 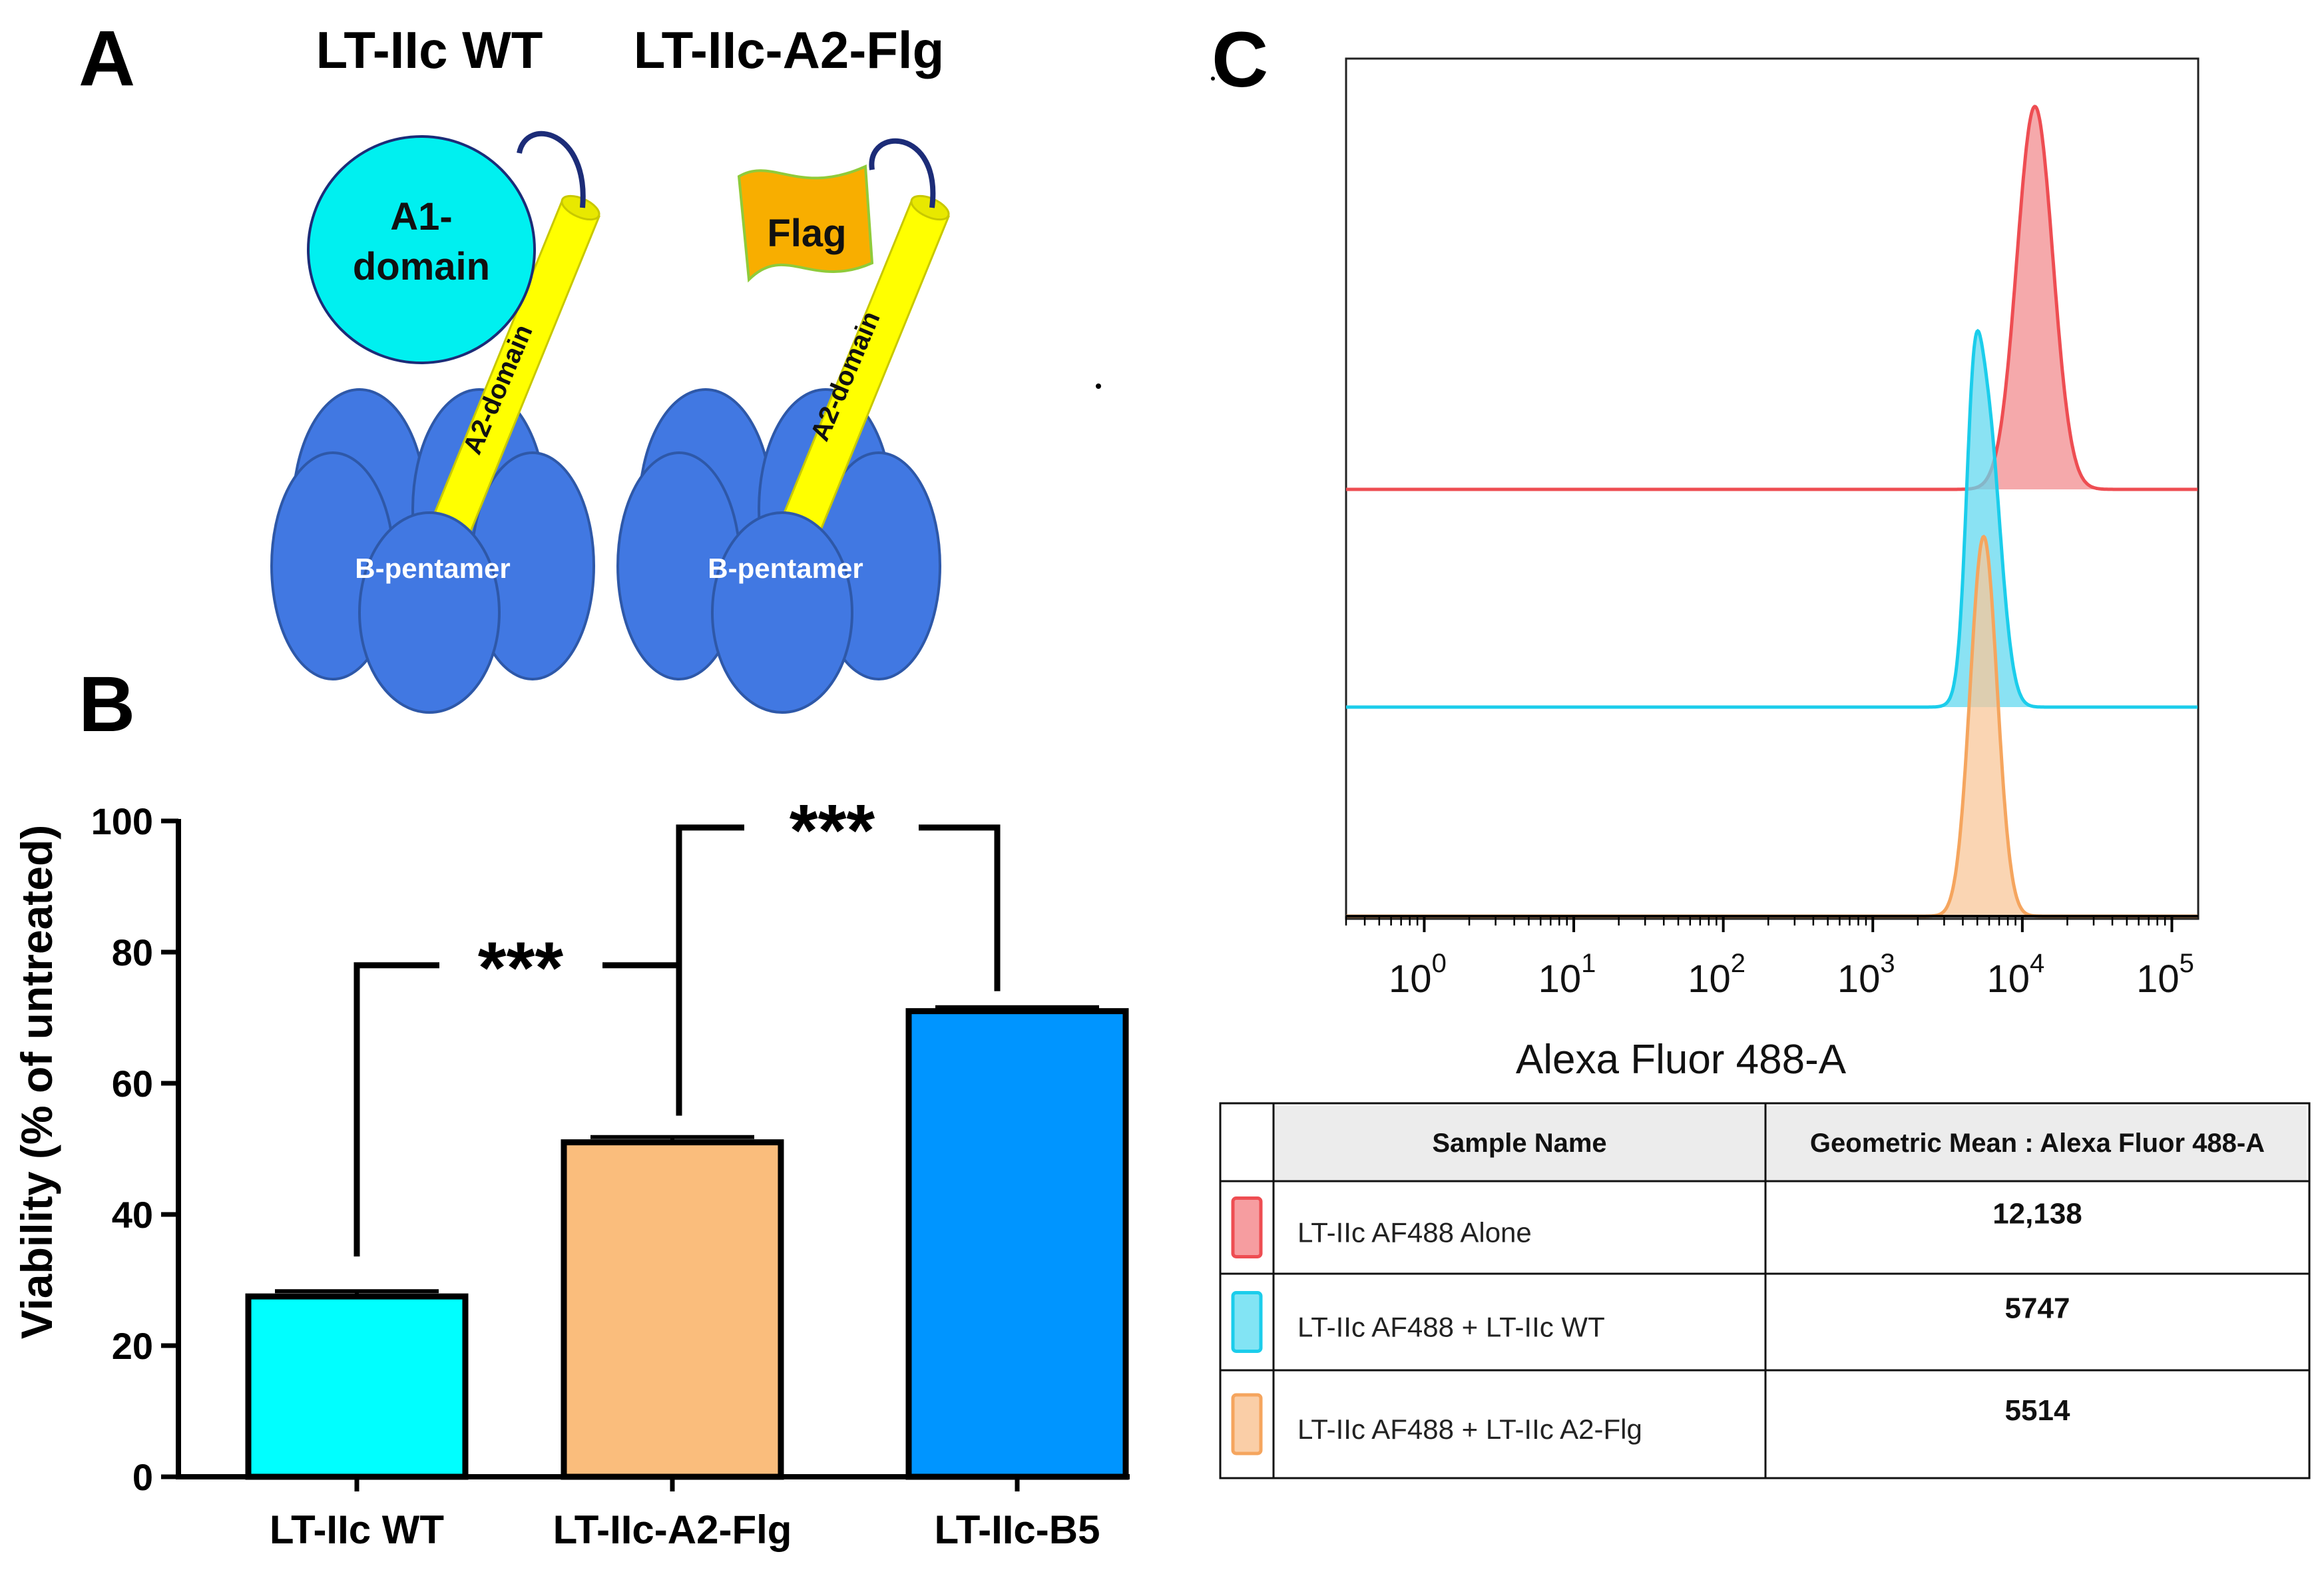 I want to click on c-x-tick-label: 10³, so click(x=1866, y=975).